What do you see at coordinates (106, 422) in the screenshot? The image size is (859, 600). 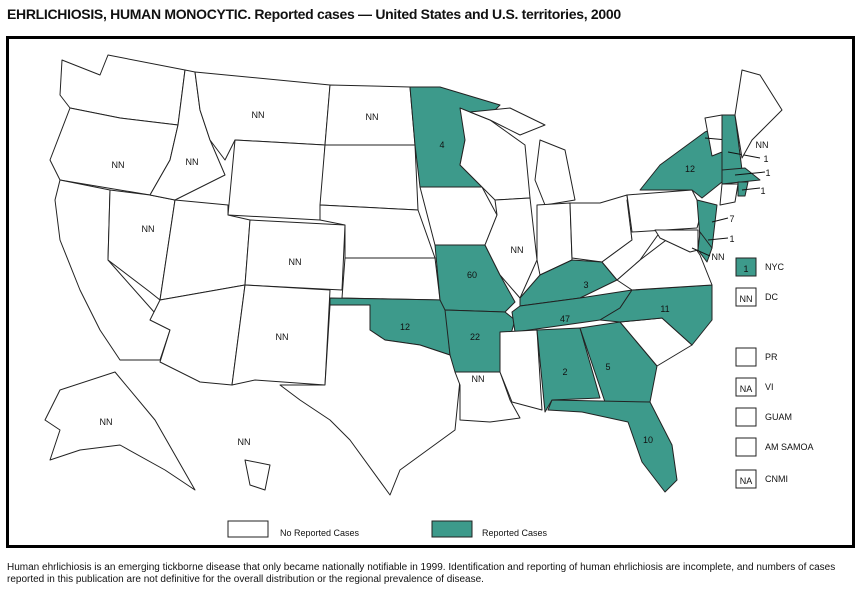 I see `state-label-ak: NN` at bounding box center [106, 422].